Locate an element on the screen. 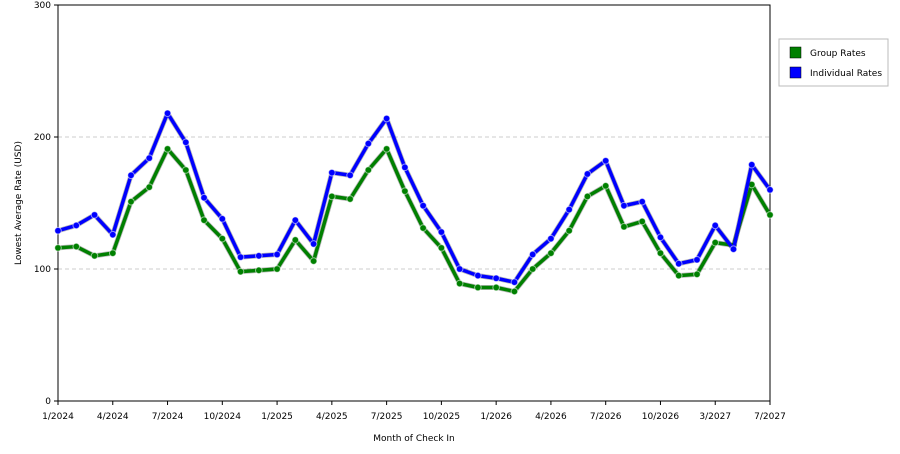 This screenshot has height=454, width=900. y-tick-label: 100 is located at coordinates (42, 270).